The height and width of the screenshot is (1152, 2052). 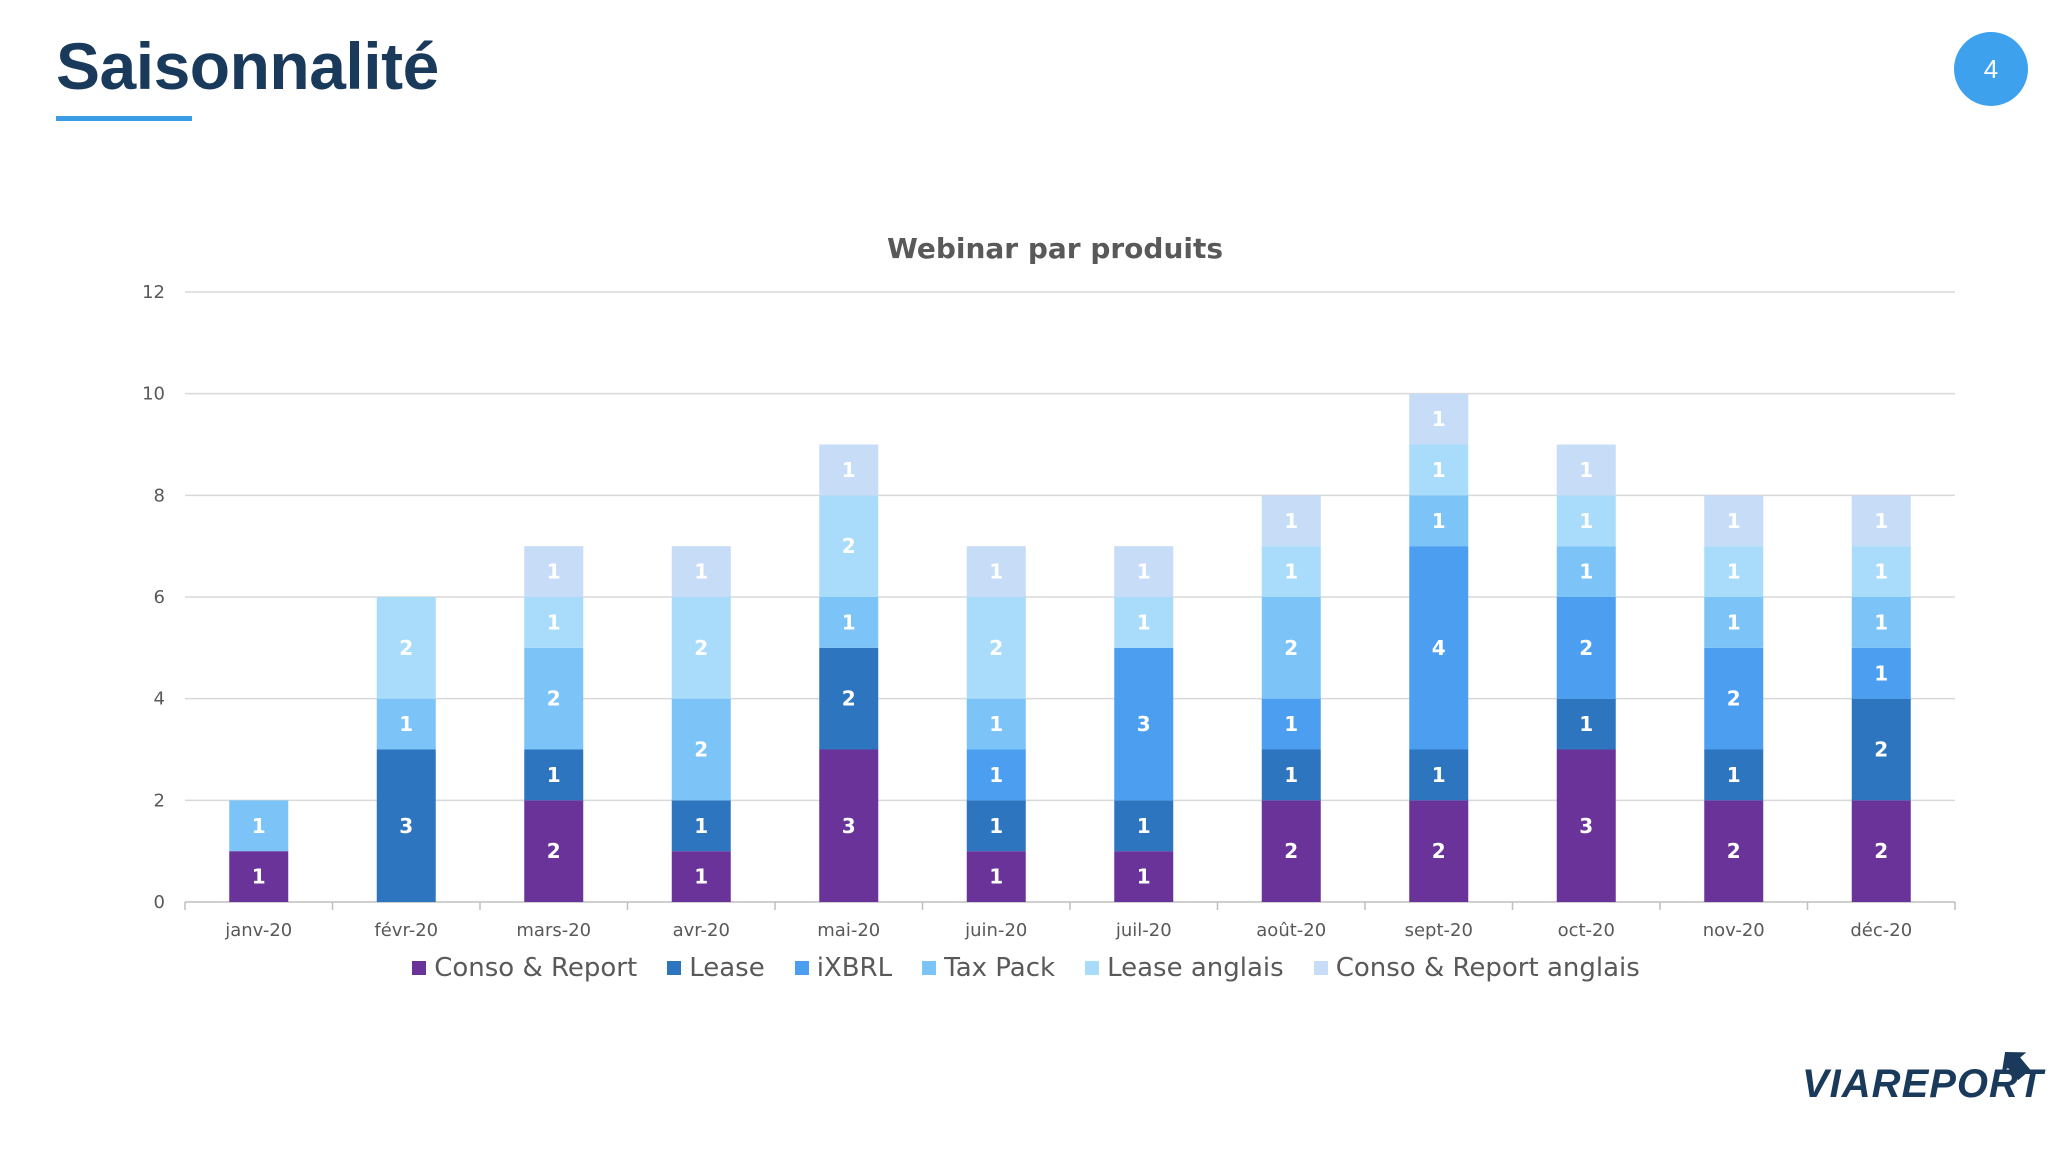 I want to click on logo-arrow-icon, so click(x=2016, y=1066).